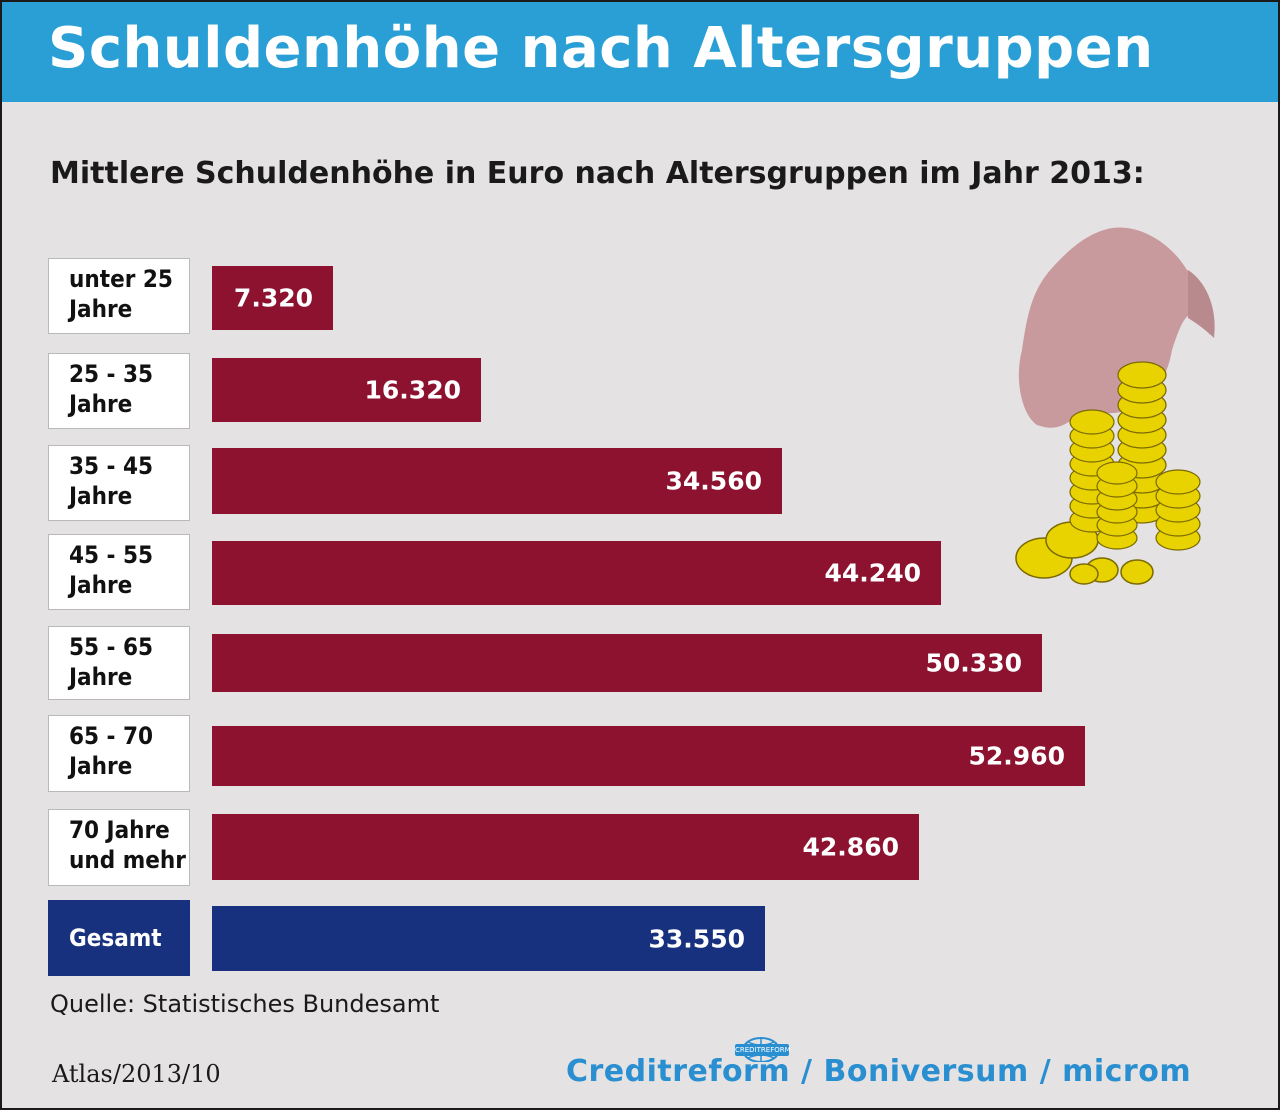 This screenshot has width=1280, height=1110. I want to click on category-label-total: Gesamt, so click(119, 938).